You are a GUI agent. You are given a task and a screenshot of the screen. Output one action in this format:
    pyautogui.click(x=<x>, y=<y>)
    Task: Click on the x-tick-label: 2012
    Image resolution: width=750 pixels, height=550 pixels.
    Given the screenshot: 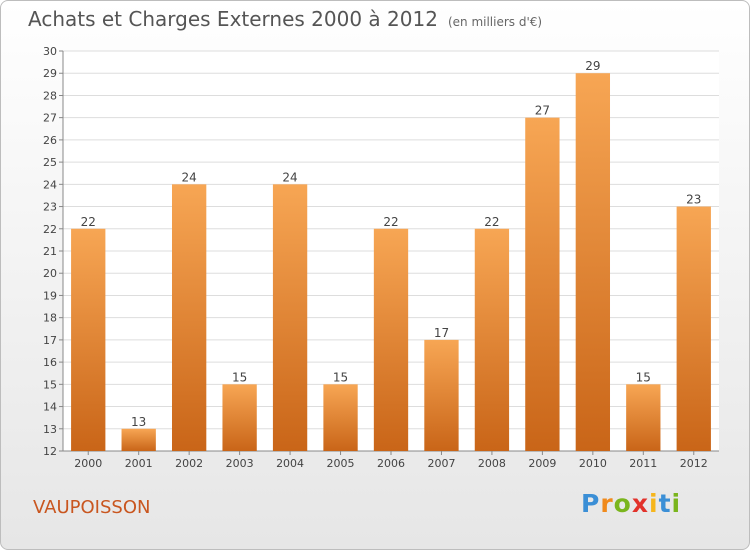 What is the action you would take?
    pyautogui.click(x=694, y=463)
    